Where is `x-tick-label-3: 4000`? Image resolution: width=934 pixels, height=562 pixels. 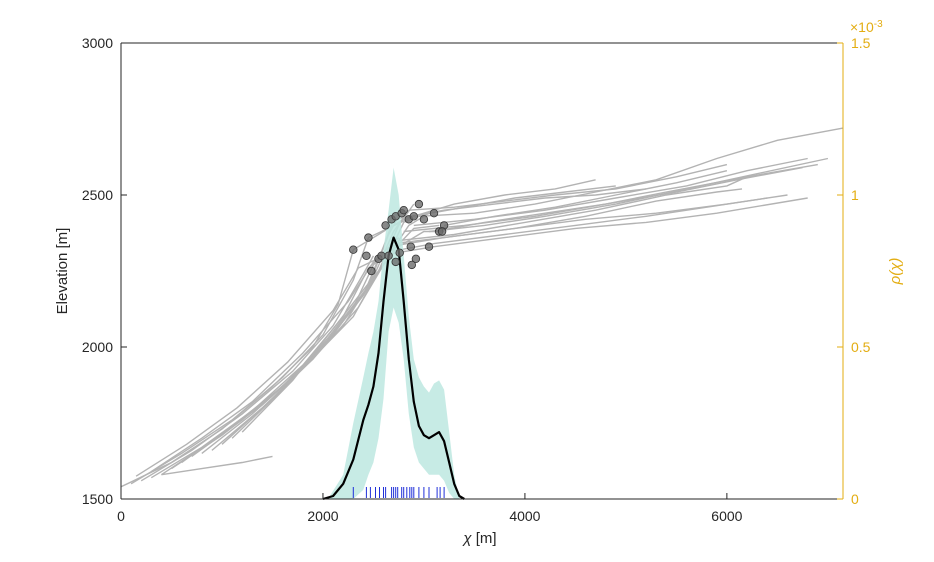 x-tick-label-3: 4000 is located at coordinates (524, 516).